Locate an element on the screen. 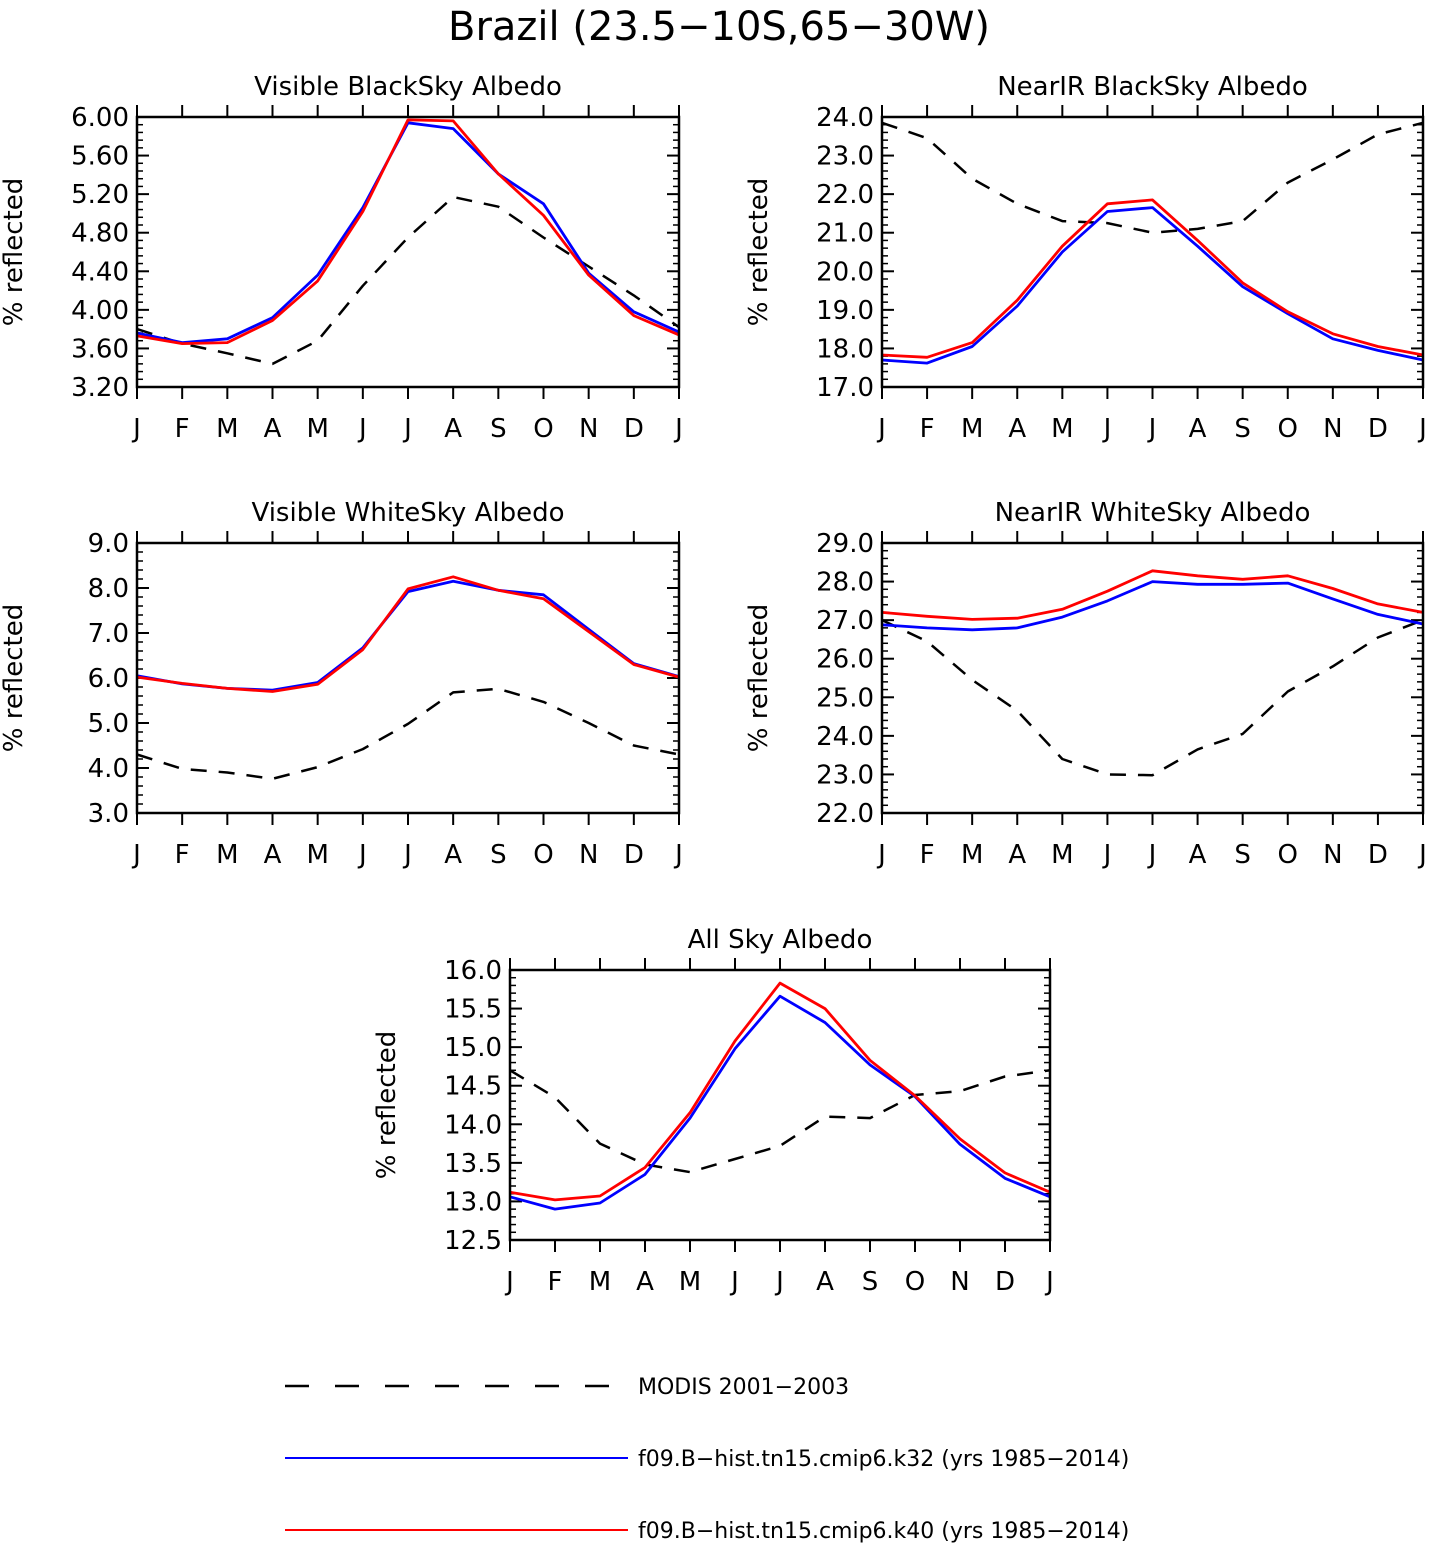 Image resolution: width=1439 pixels, height=1545 pixels. y-tick-label: 17.0 is located at coordinates (845, 388).